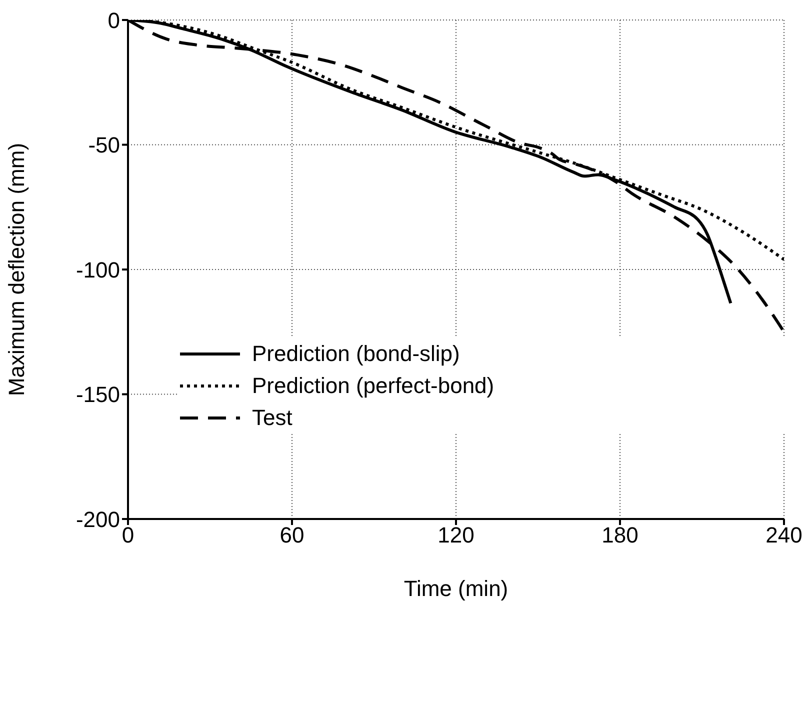 The image size is (809, 704). Describe the element at coordinates (104, 145) in the screenshot. I see `y-tick-label: -50` at that location.